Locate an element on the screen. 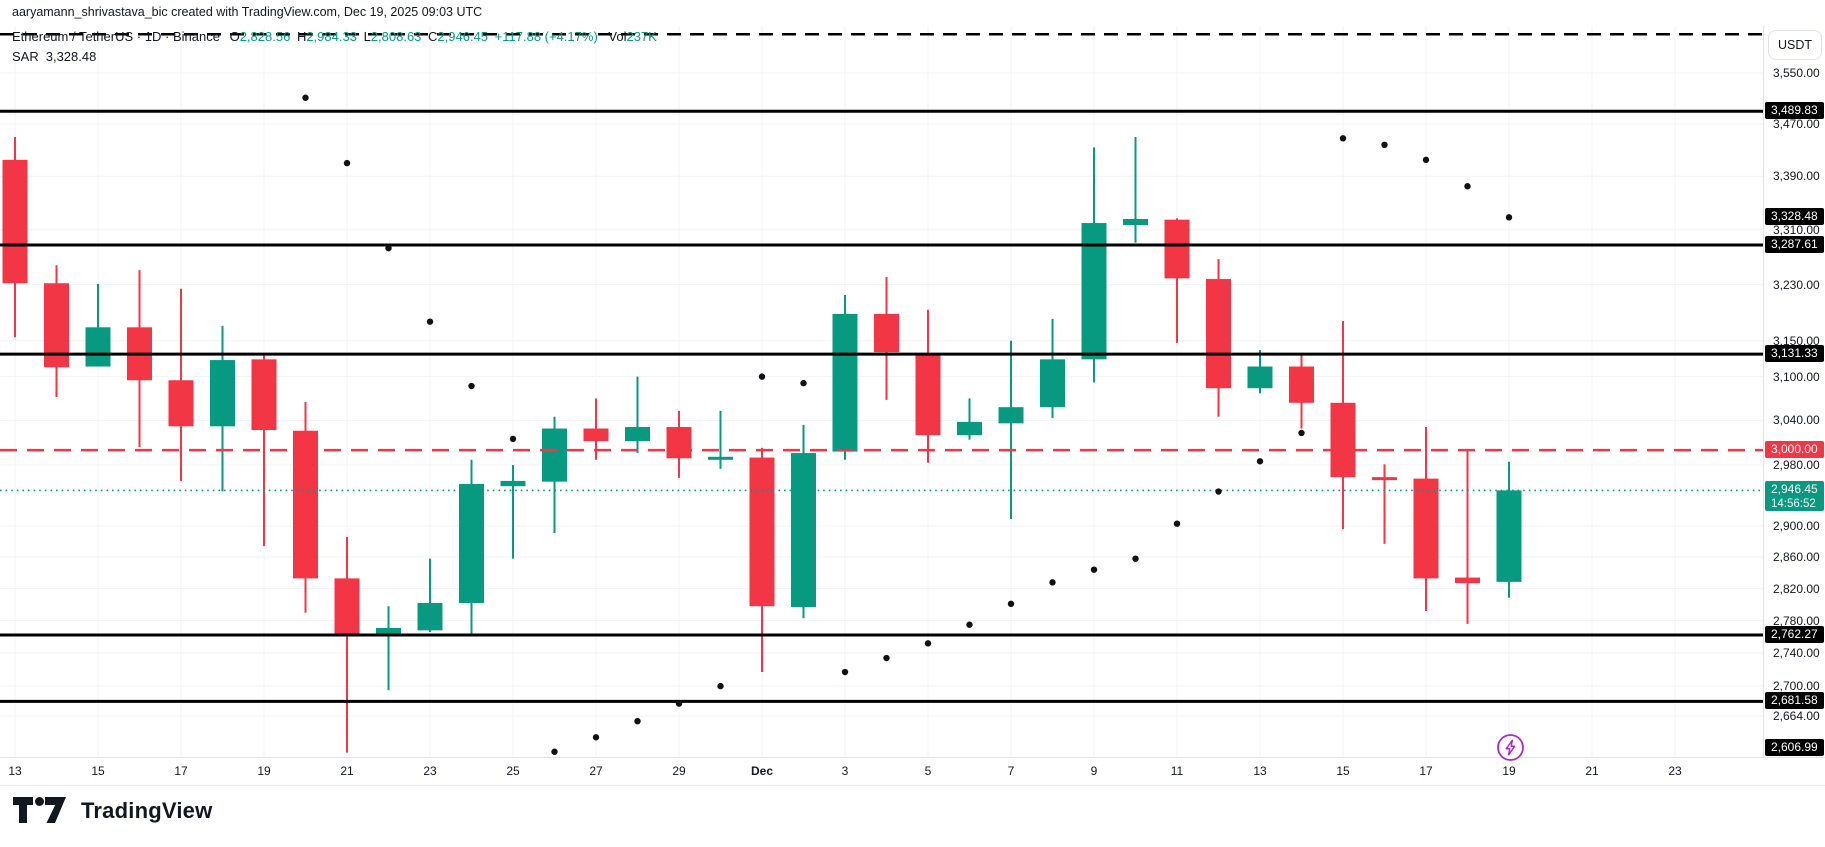 This screenshot has width=1825, height=847. symbol-title: Ethereum / TetherUS is located at coordinates (73, 36).